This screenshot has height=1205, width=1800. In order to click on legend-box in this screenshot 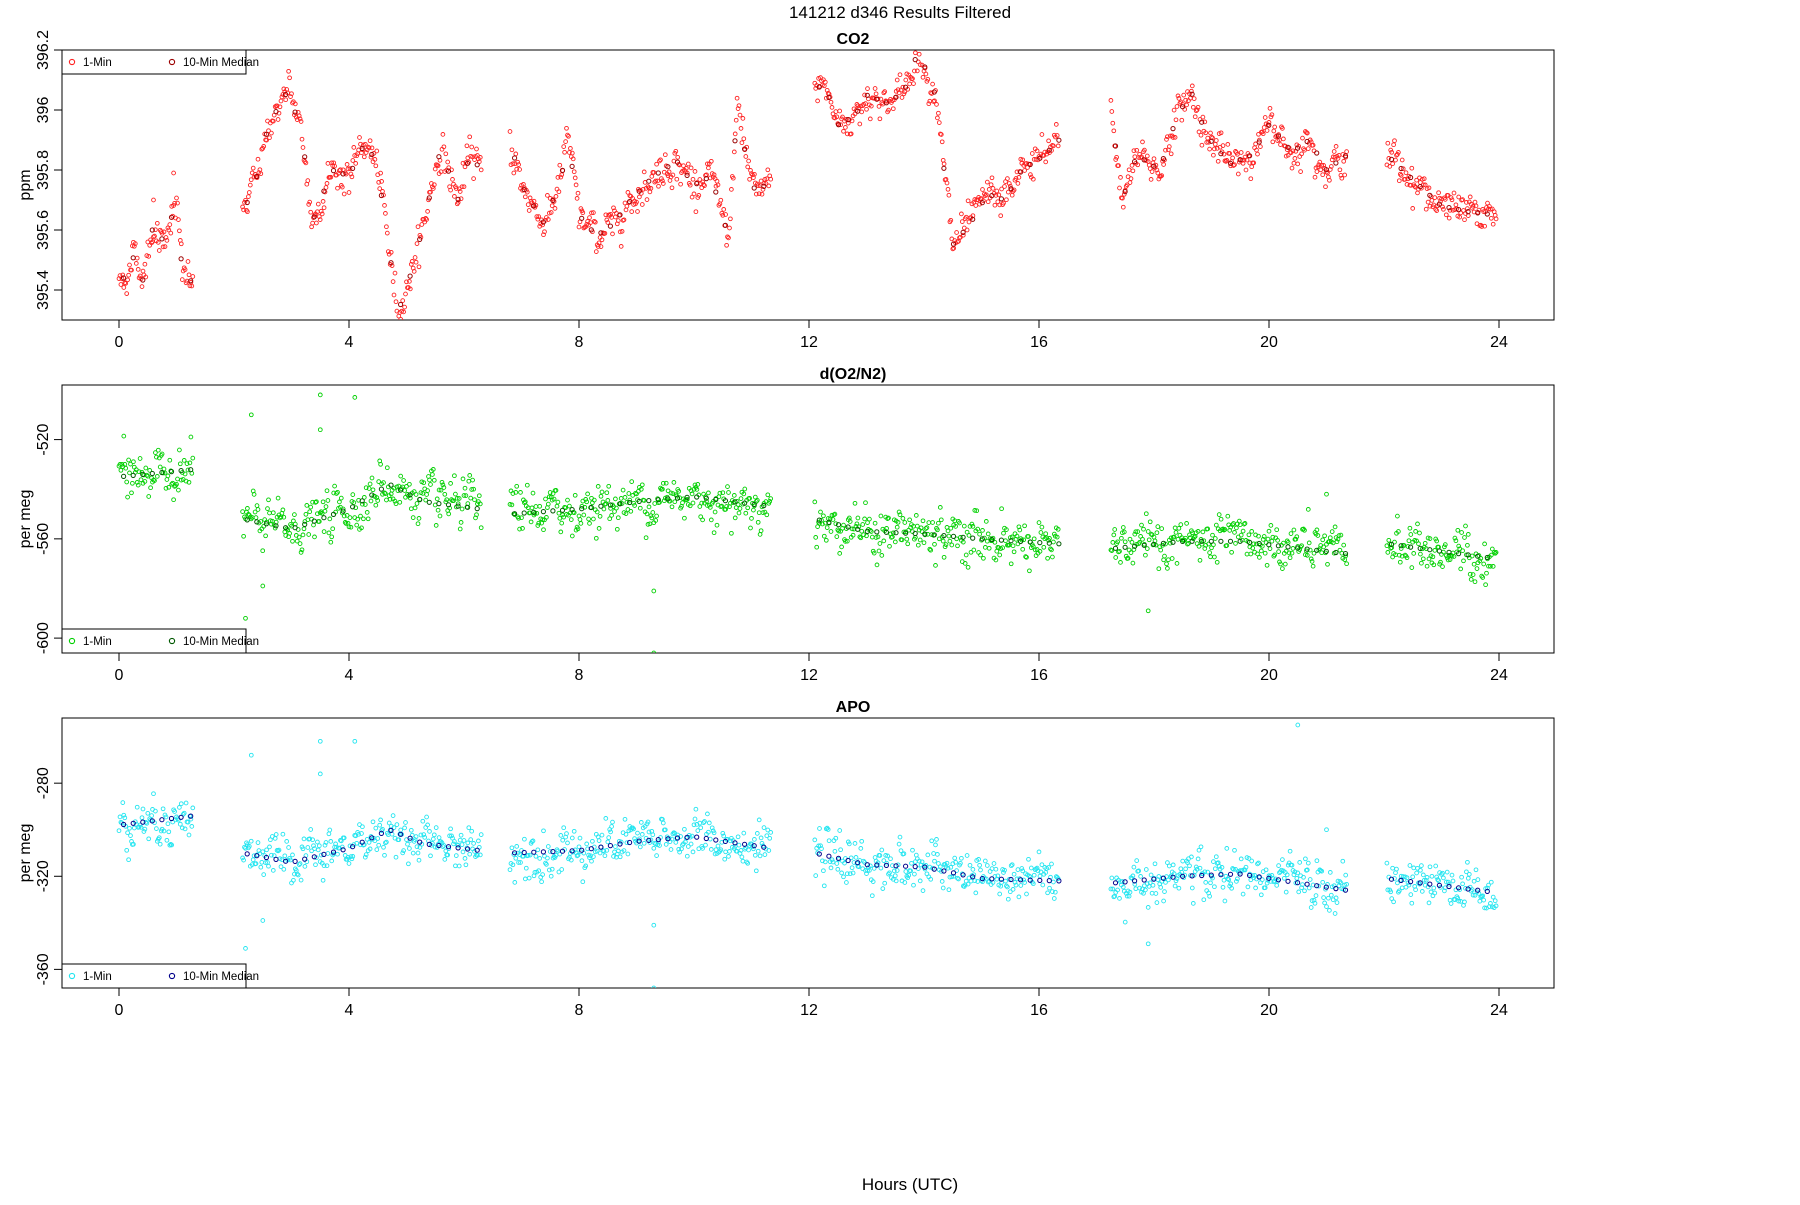, I will do `click(154, 641)`.